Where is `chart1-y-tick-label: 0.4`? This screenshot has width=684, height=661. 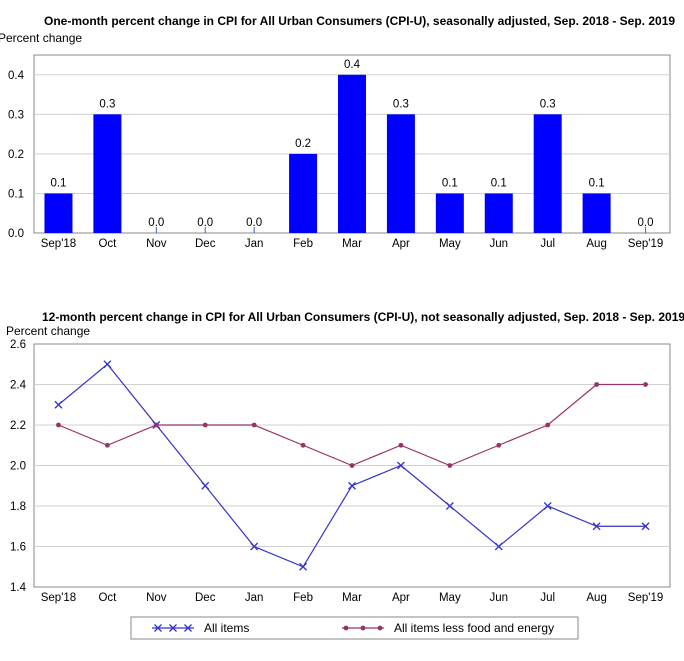
chart1-y-tick-label: 0.4 is located at coordinates (16, 76).